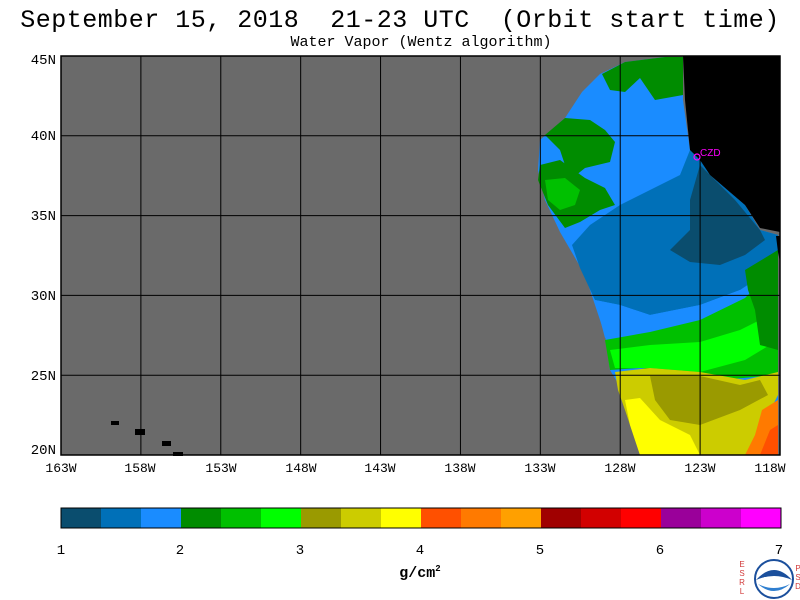  I want to click on colorbar-tick-label: 5, so click(540, 551).